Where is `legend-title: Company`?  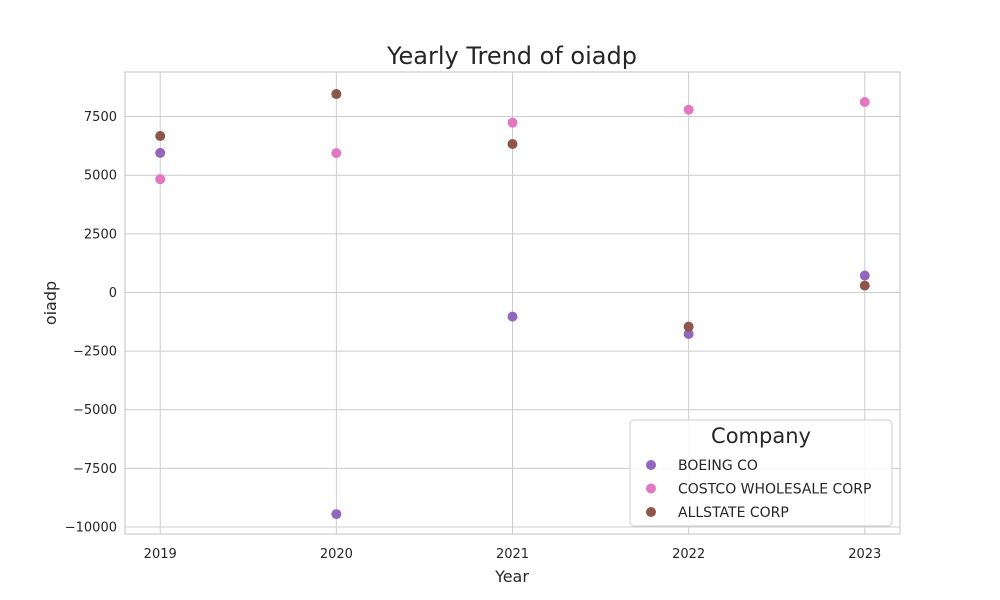 legend-title: Company is located at coordinates (761, 436).